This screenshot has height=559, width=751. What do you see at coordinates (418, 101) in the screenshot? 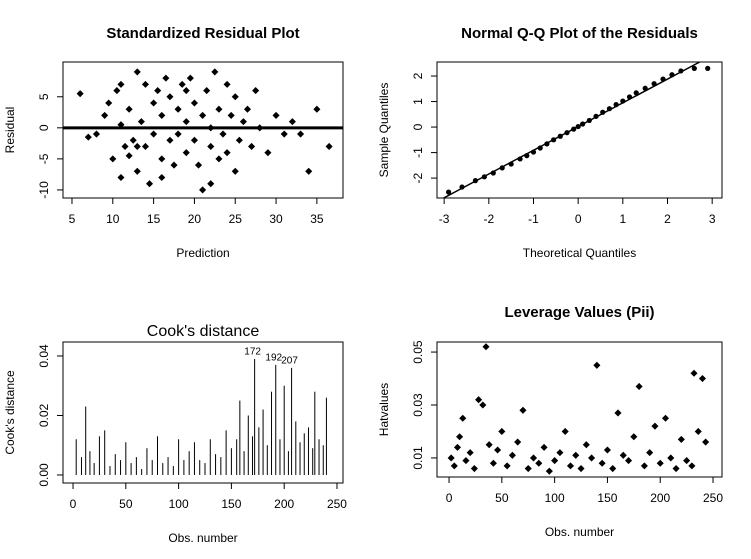
I see `y-tick-label: 1` at bounding box center [418, 101].